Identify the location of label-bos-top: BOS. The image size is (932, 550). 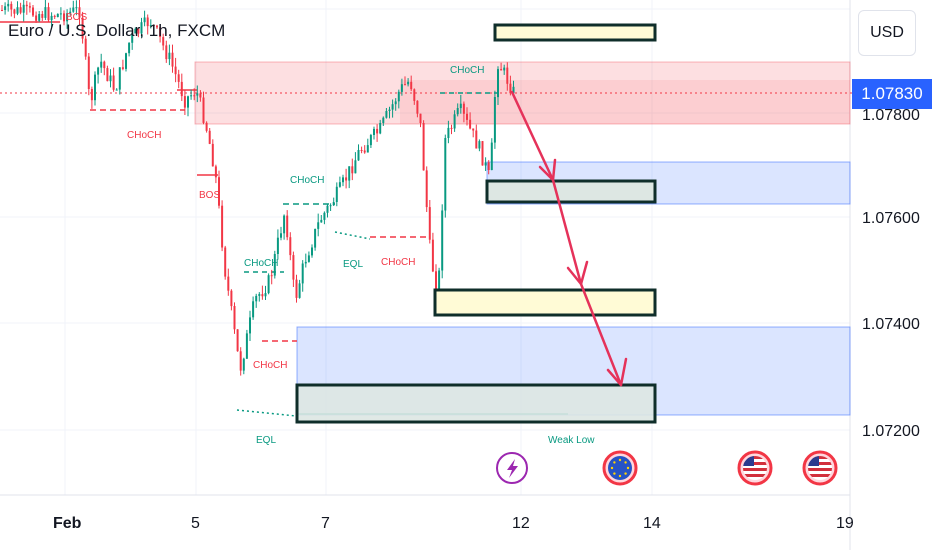
(76, 17).